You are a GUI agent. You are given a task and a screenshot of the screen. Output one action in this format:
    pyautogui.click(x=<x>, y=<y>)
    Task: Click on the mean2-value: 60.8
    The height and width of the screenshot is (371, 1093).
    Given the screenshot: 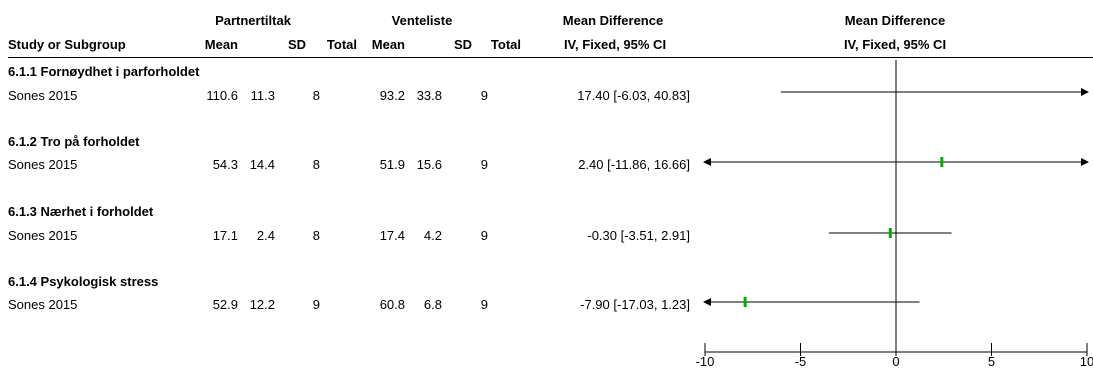 What is the action you would take?
    pyautogui.click(x=392, y=304)
    